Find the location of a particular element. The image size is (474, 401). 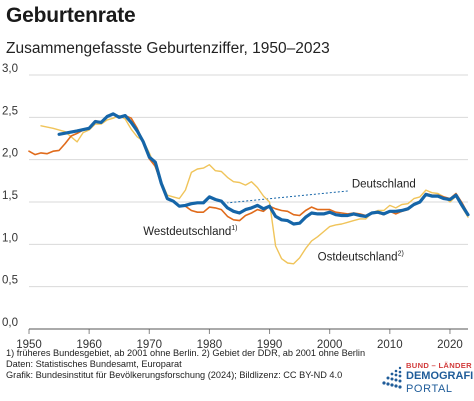

x-tick-label: 1970 is located at coordinates (149, 345).